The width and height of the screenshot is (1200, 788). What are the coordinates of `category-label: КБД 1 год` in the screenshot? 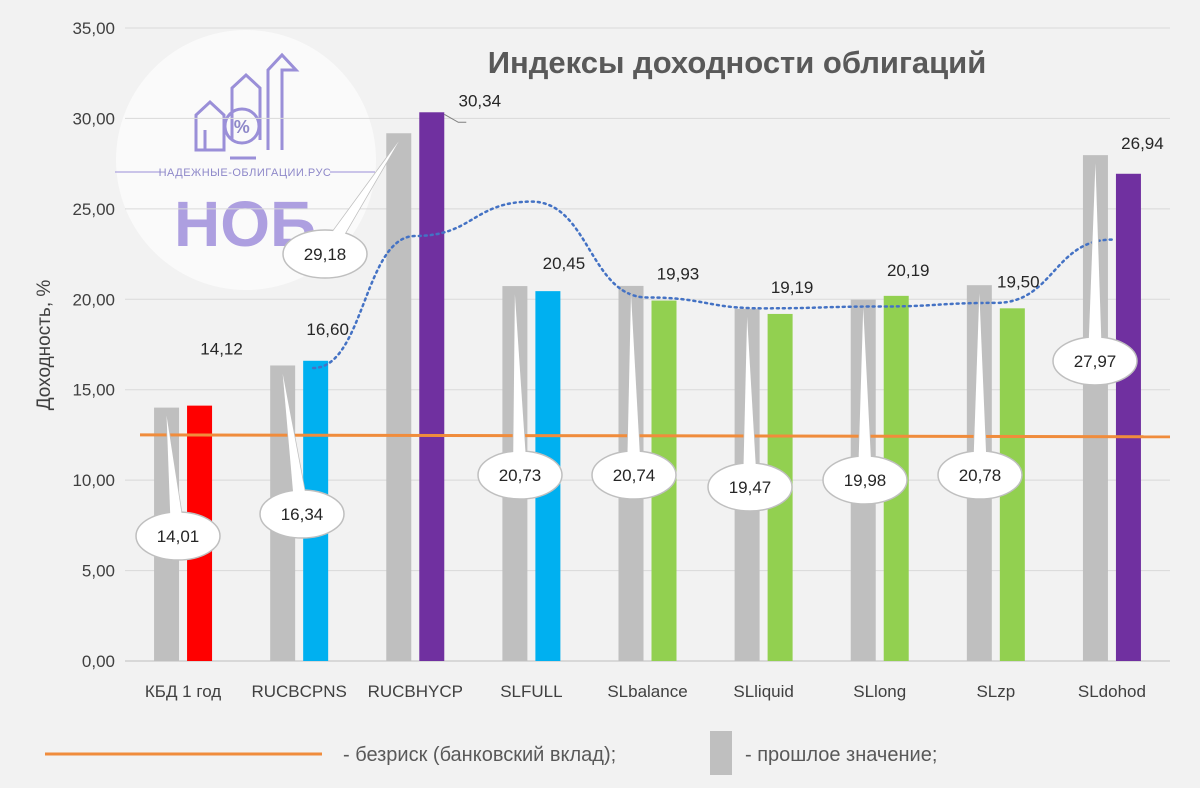 It's located at (183, 691).